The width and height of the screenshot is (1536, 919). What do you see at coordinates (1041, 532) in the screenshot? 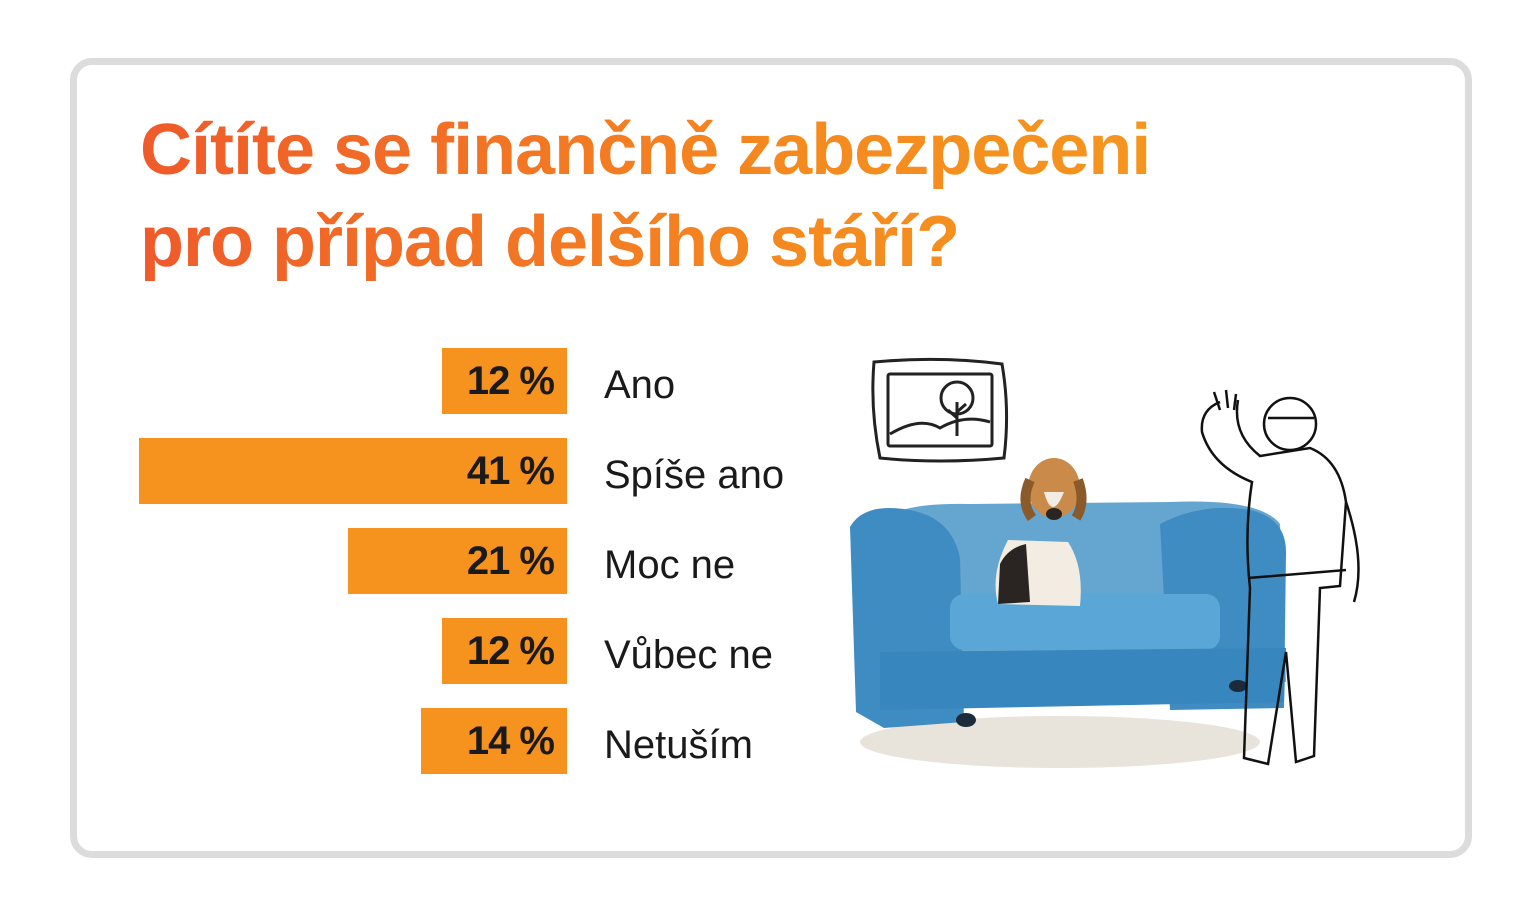
I see `beagle-dog` at bounding box center [1041, 532].